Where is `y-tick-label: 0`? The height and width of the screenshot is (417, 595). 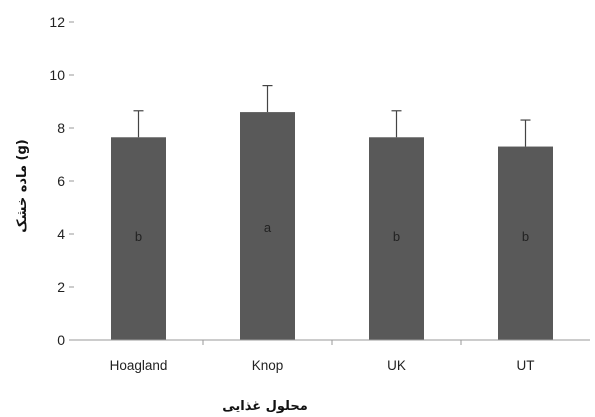
y-tick-label: 0 is located at coordinates (61, 340).